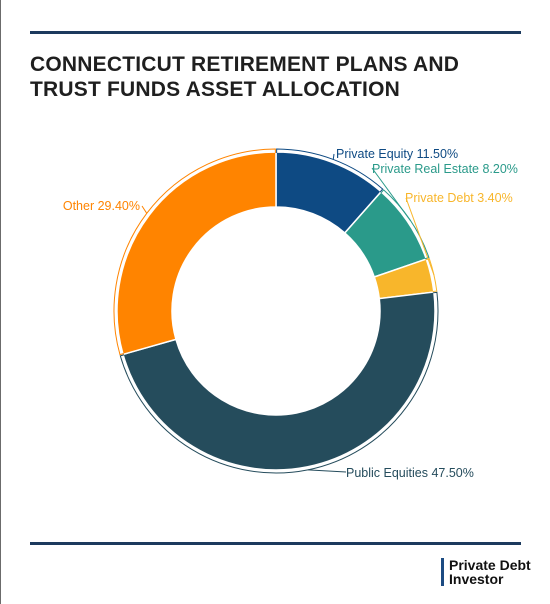  Describe the element at coordinates (101, 206) in the screenshot. I see `label-other: Other 29.40%` at that location.